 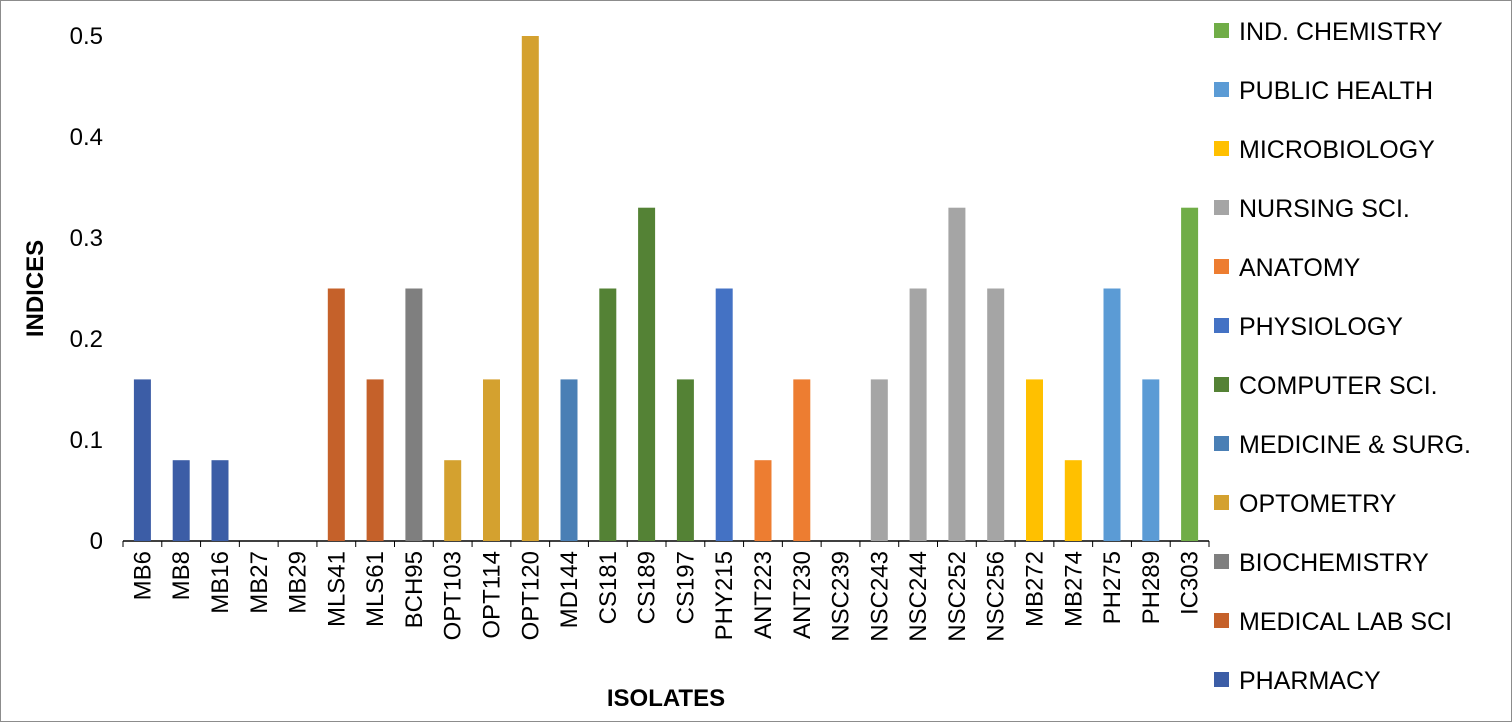 I want to click on x-tick-label: MB8, so click(x=181, y=575).